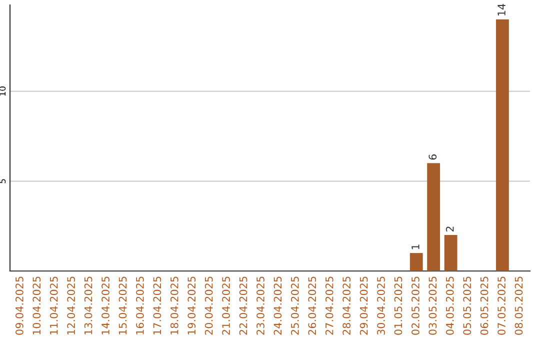  I want to click on x-tick-label: 17.04.2025, so click(157, 305).